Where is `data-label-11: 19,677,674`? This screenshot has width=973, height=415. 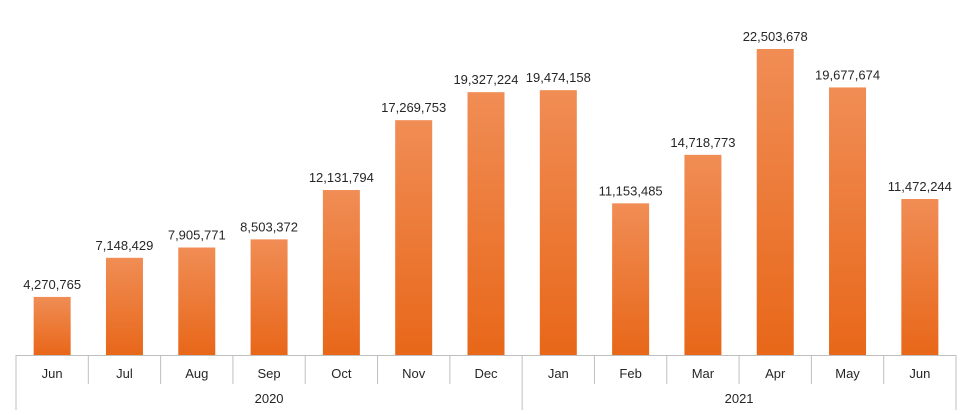
data-label-11: 19,677,674 is located at coordinates (847, 74).